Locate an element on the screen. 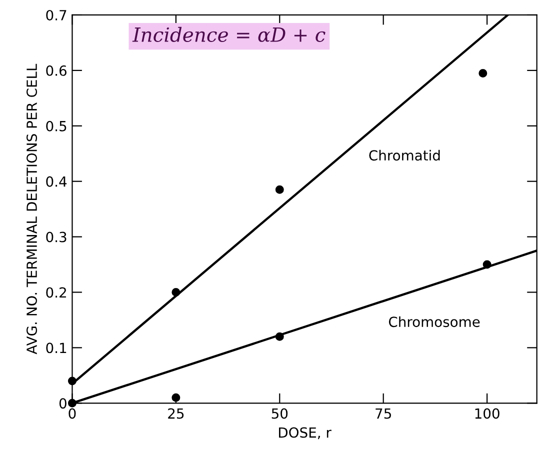 Image resolution: width=539 pixels, height=454 pixels. y-tick-label: 0.6 is located at coordinates (56, 70).